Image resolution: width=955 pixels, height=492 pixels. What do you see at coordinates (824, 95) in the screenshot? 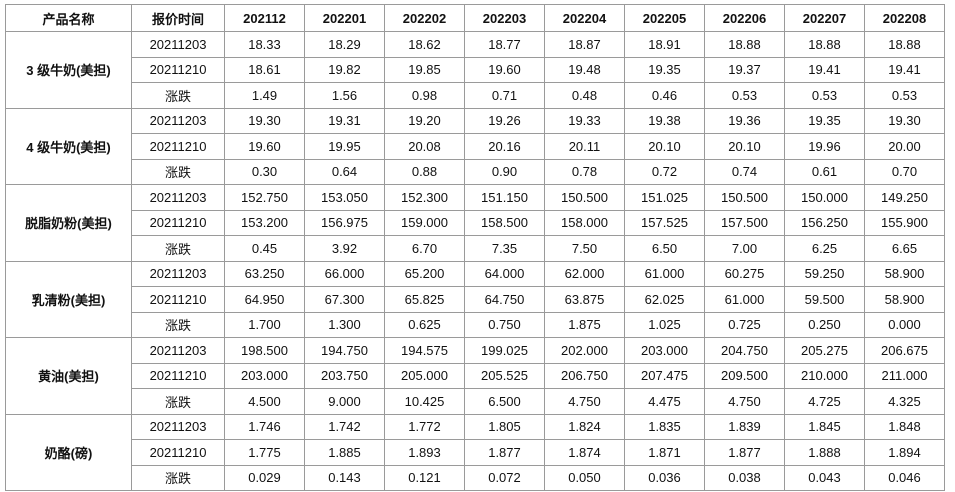
I see `price-cell: 0.53` at bounding box center [824, 95].